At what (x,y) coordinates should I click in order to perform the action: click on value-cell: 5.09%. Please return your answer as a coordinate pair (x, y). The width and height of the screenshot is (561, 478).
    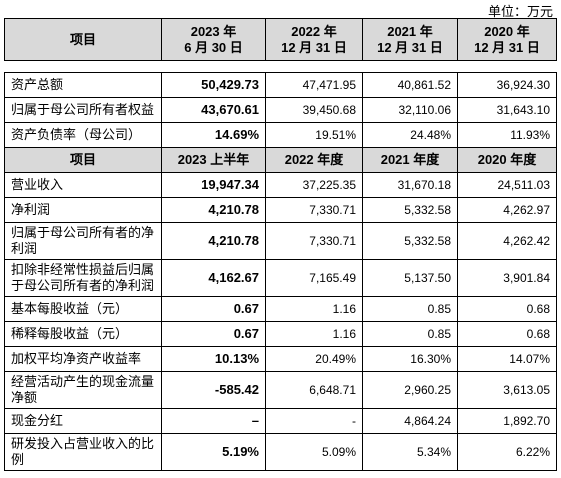
    Looking at the image, I should click on (314, 452).